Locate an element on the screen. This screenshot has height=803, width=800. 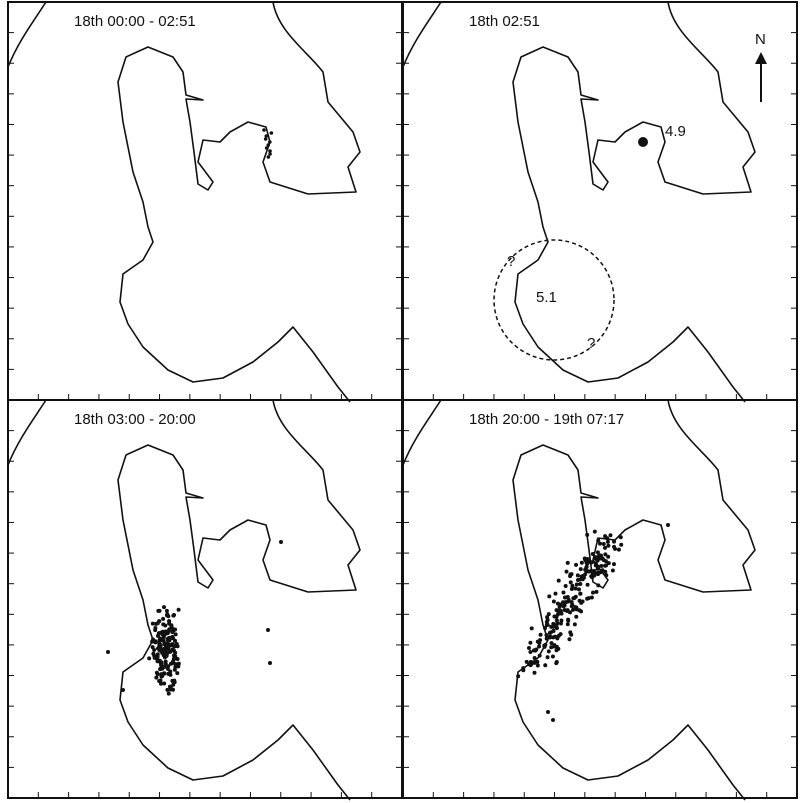
uncertain-label: ? is located at coordinates (511, 261).